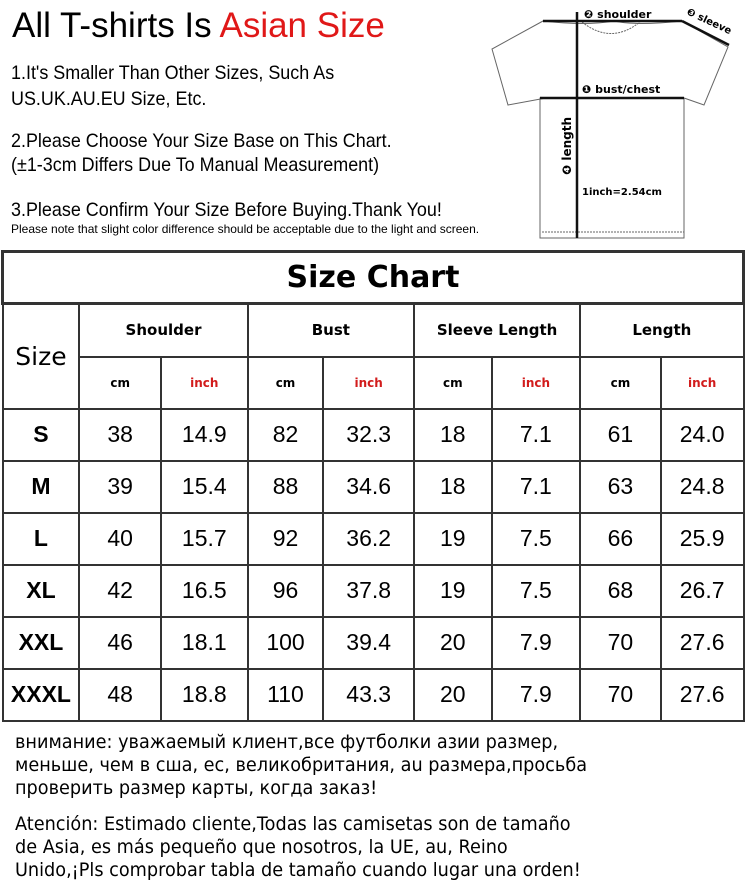 Image resolution: width=746 pixels, height=887 pixels. Describe the element at coordinates (285, 694) in the screenshot. I see `table-cell: 110` at that location.